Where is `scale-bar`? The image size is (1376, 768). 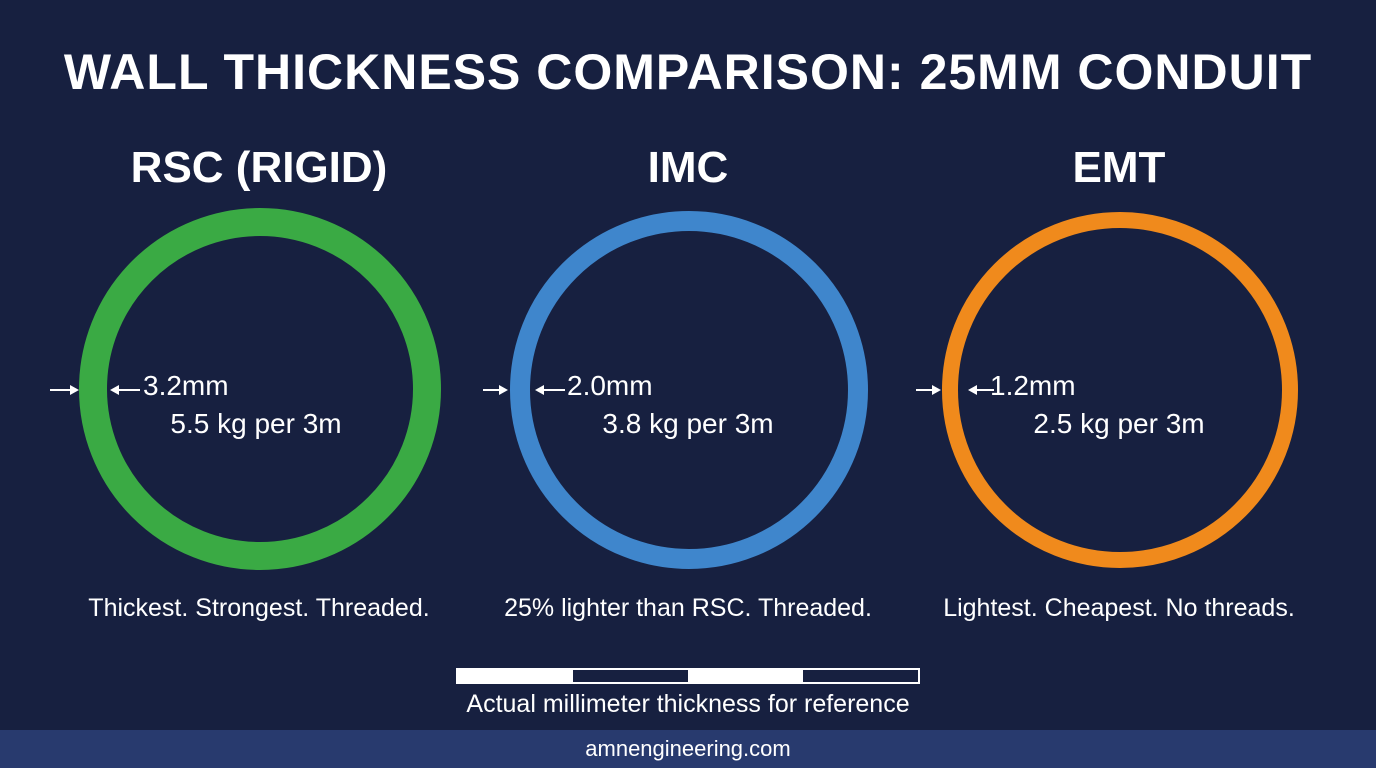
scale-bar is located at coordinates (688, 676).